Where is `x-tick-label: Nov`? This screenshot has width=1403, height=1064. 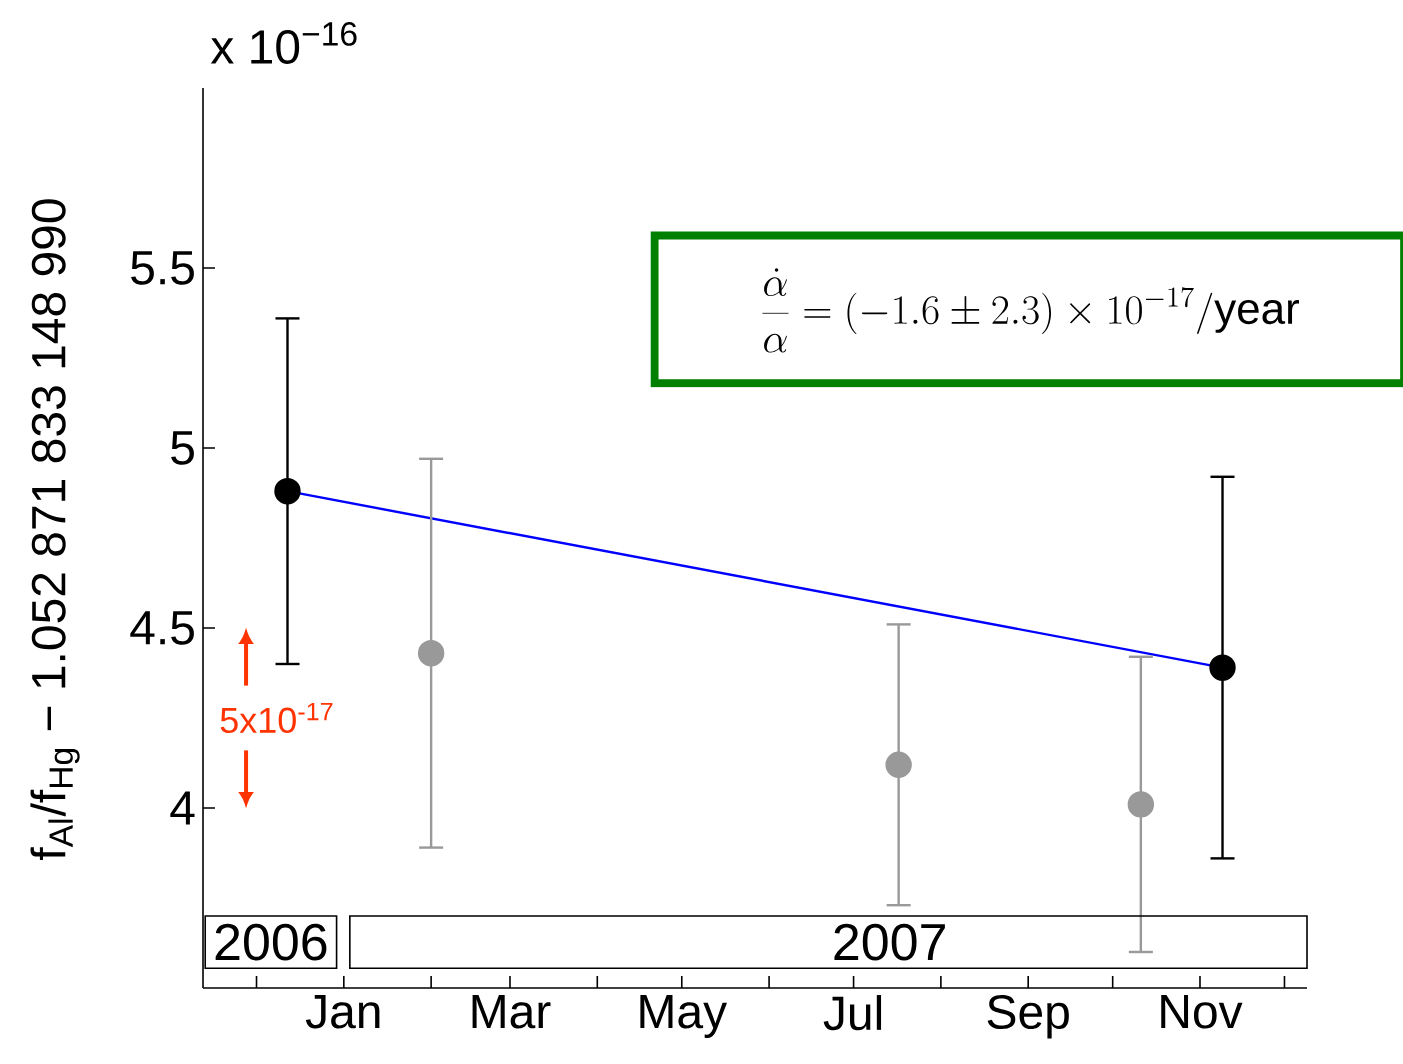
x-tick-label: Nov is located at coordinates (1202, 1012).